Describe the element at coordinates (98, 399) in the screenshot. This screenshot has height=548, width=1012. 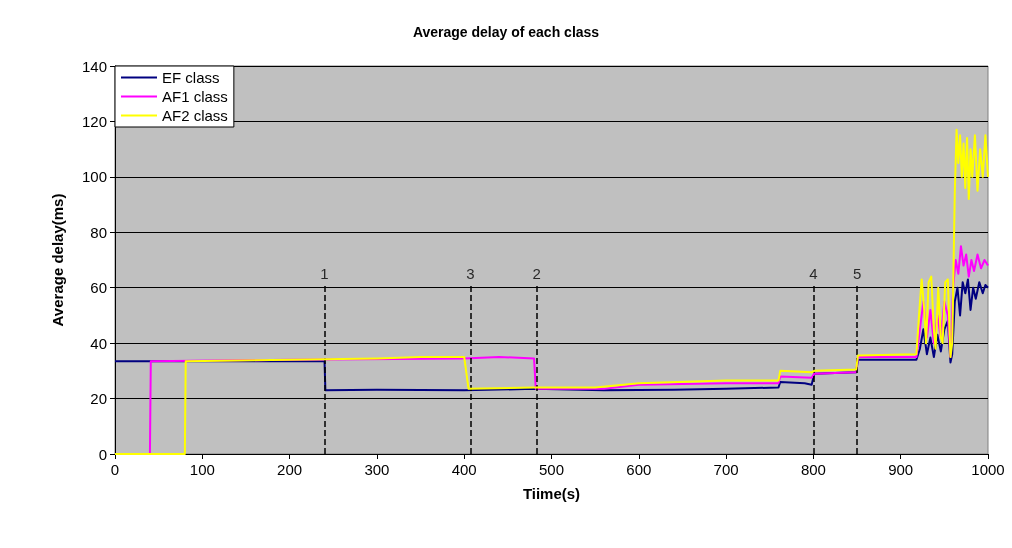
I see `y-tick-label: 20` at that location.